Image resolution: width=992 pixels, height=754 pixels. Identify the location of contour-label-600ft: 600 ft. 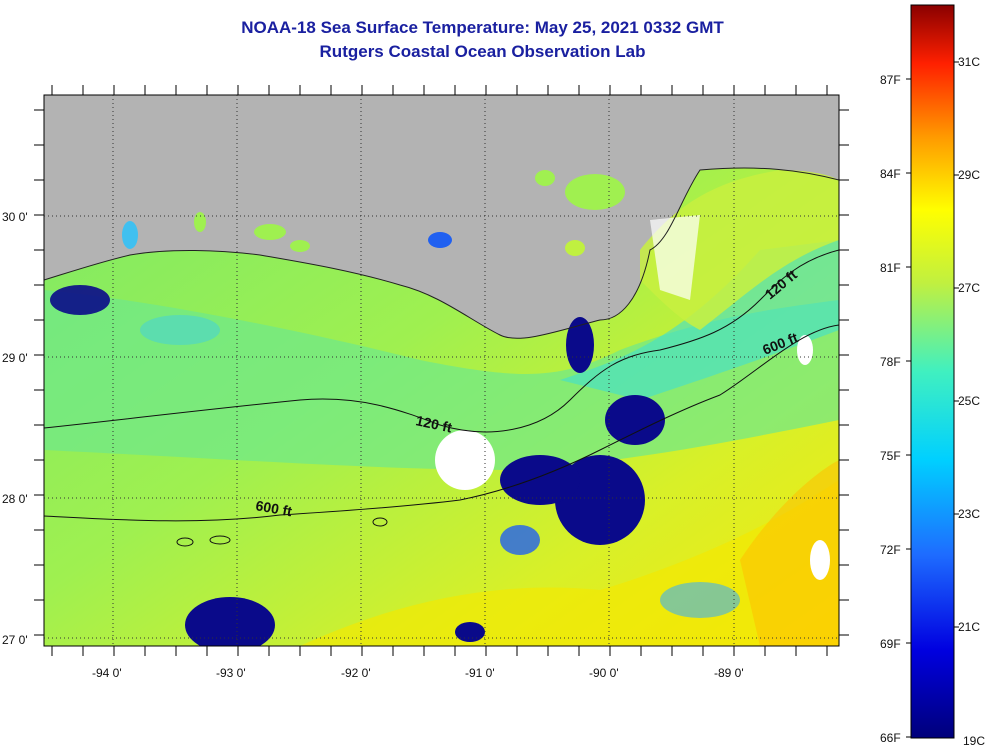
(273, 508).